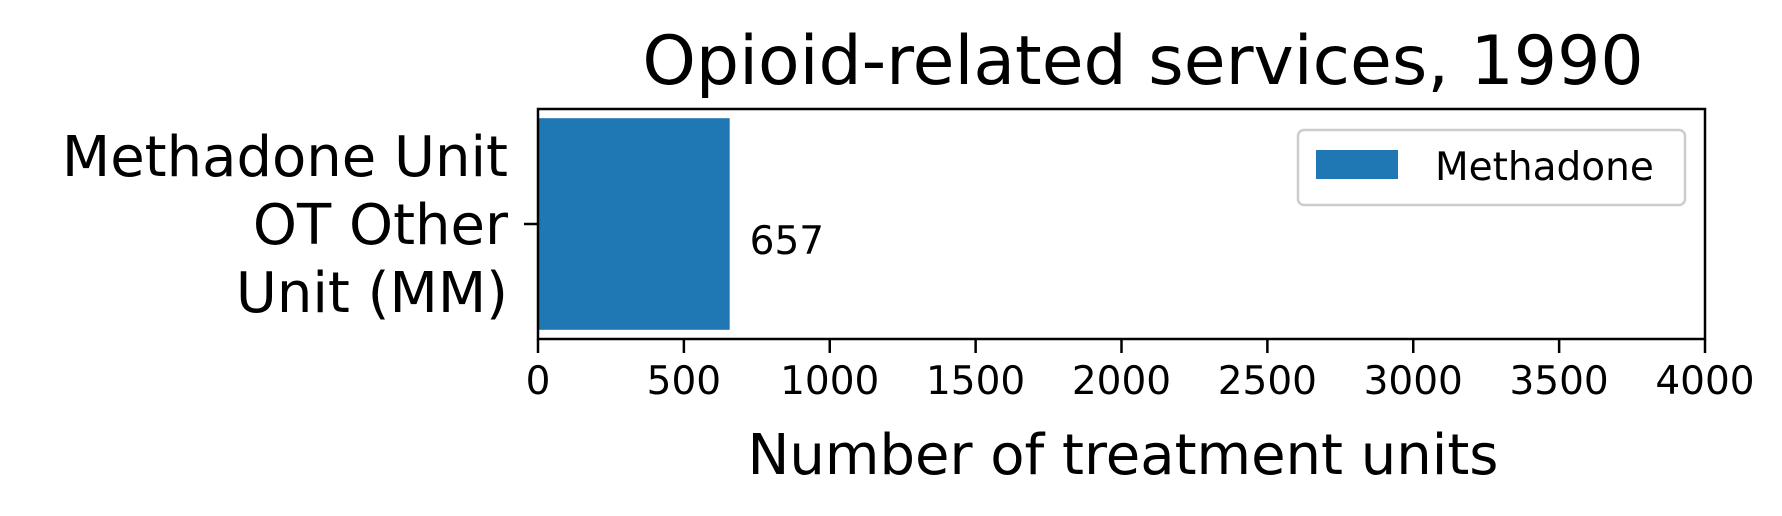  I want to click on data-label: 657, so click(787, 241).